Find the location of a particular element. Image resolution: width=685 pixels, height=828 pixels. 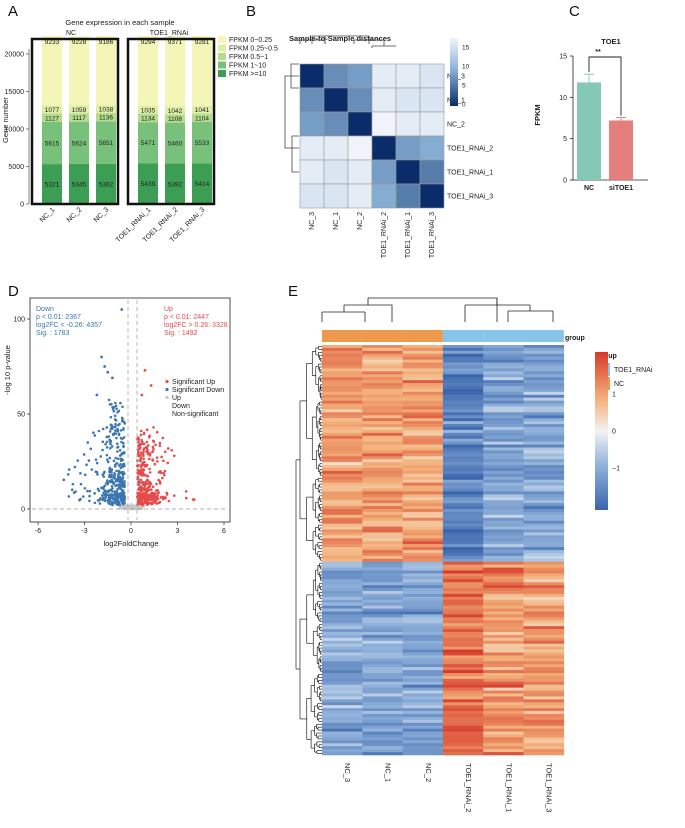

panel-a-legend-label: FPKM 0~0.25 is located at coordinates (250, 40).